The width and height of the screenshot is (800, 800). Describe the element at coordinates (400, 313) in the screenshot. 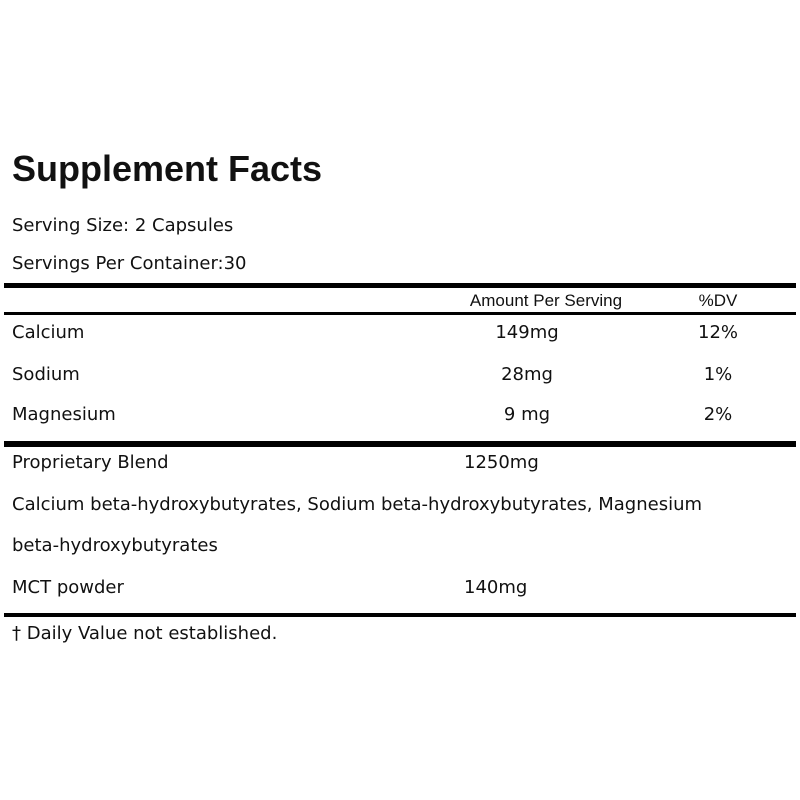

I see `thin-divider` at that location.